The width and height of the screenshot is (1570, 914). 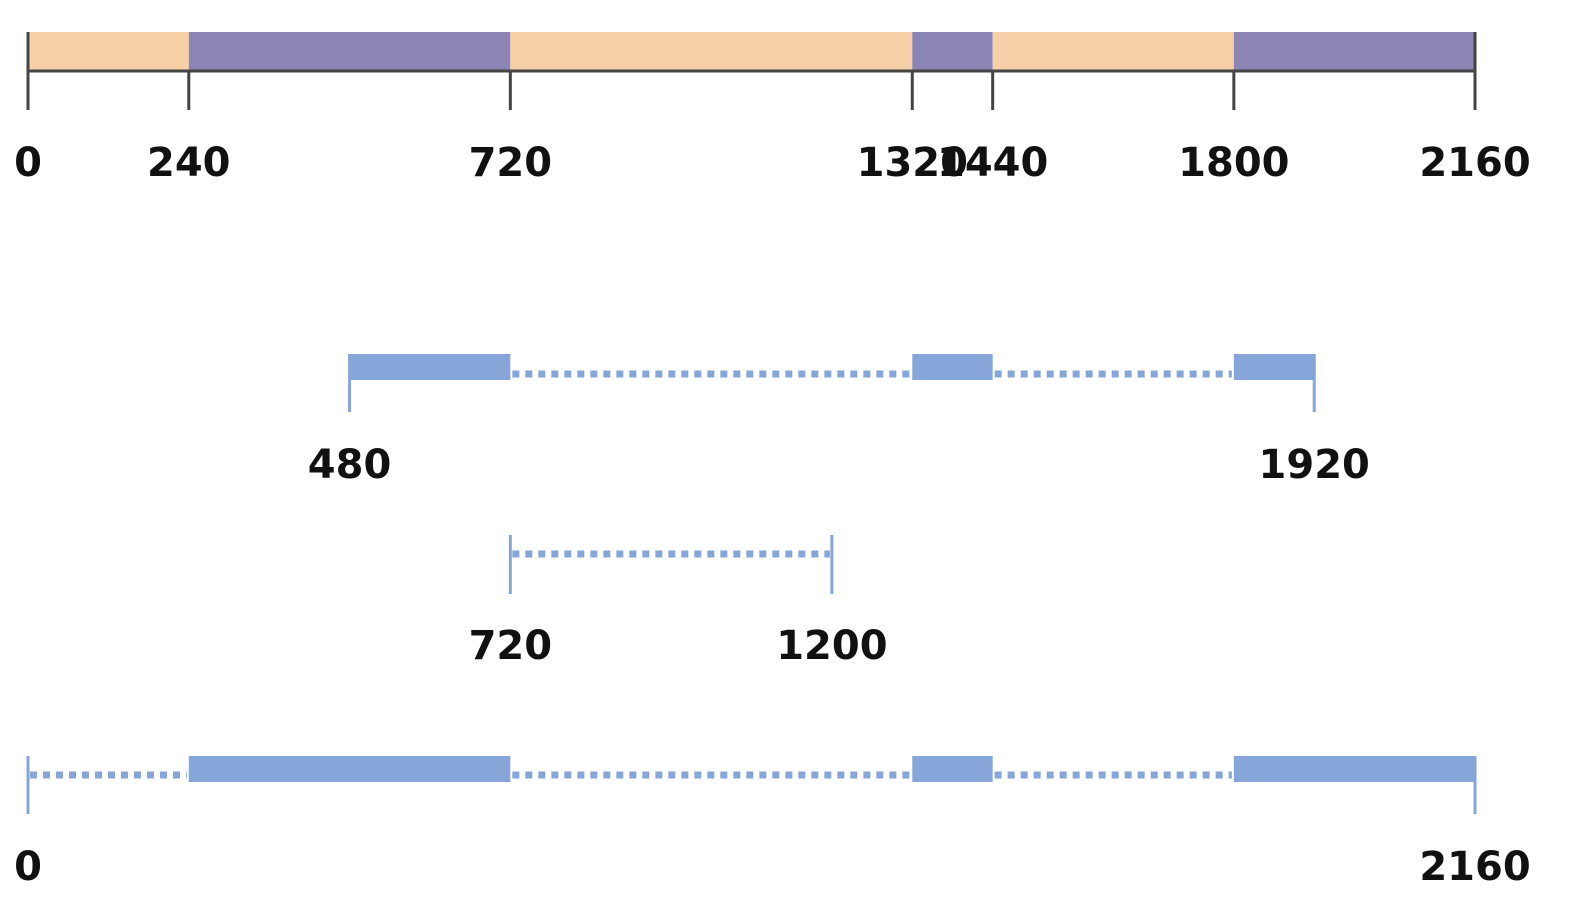 What do you see at coordinates (772, 823) in the screenshot?
I see `query-range: 0 2160` at bounding box center [772, 823].